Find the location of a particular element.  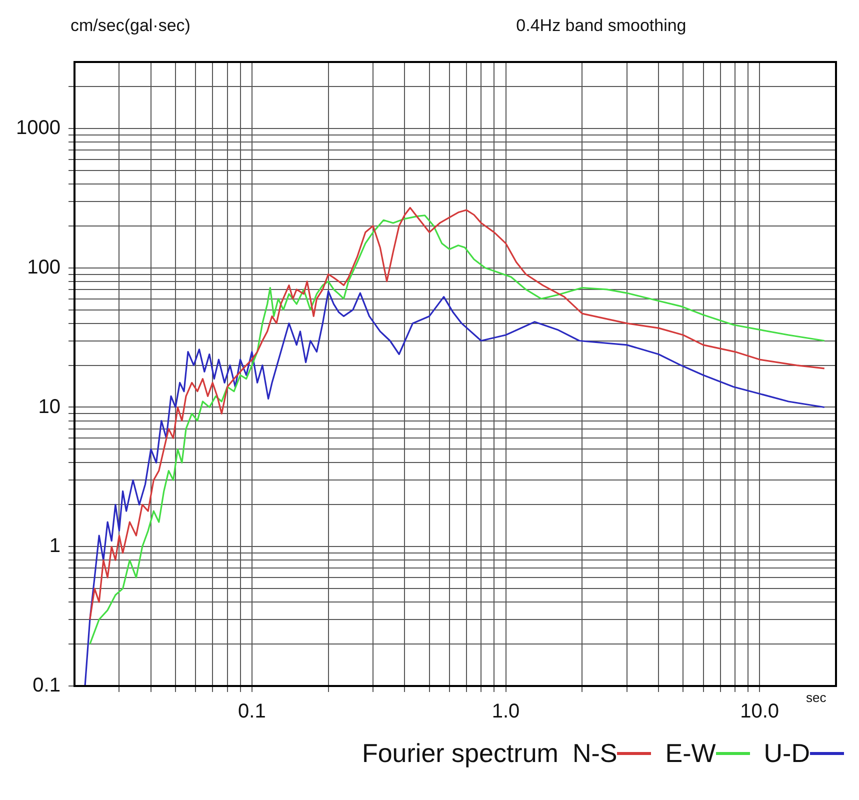

legend-label: E-W is located at coordinates (690, 753).